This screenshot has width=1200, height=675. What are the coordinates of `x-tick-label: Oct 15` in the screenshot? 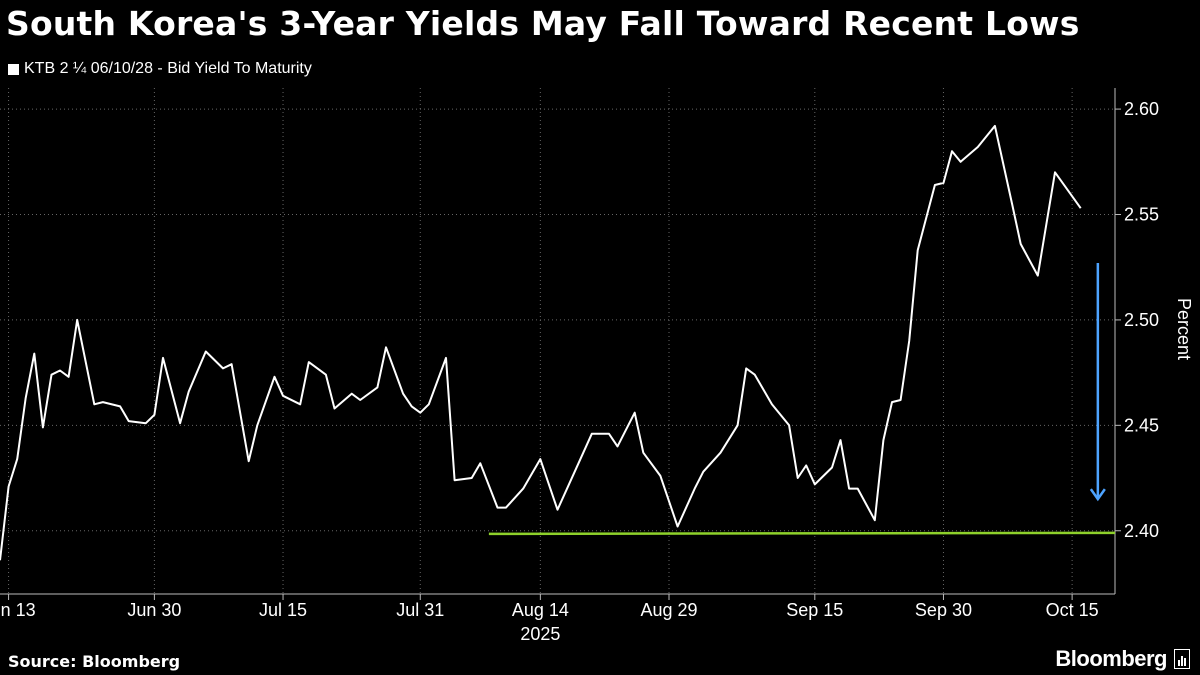 It's located at (1072, 610).